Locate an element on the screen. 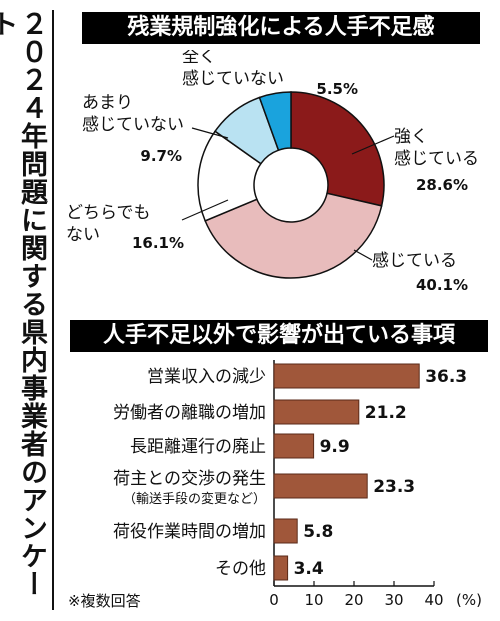 This screenshot has width=500, height=621. bar-category-3: 荷主との交渉の発生 is located at coordinates (189, 479).